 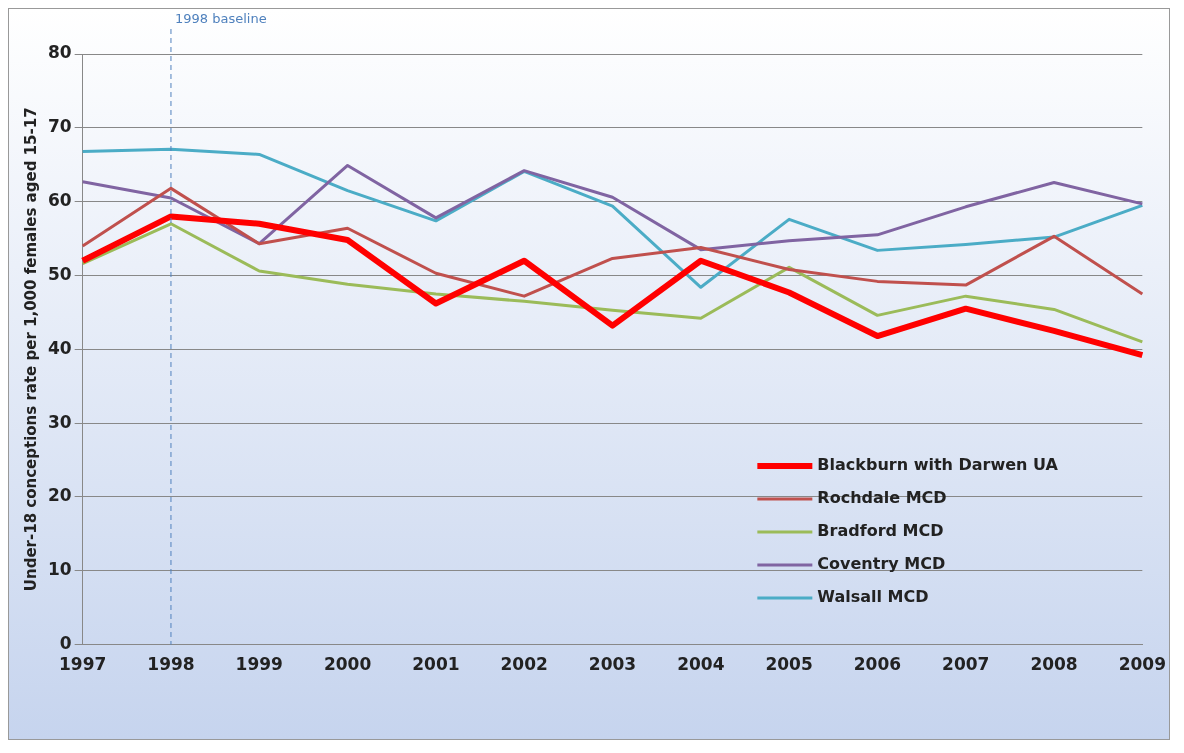 What do you see at coordinates (881, 564) in the screenshot?
I see `legend-label: Coventry MCD` at bounding box center [881, 564].